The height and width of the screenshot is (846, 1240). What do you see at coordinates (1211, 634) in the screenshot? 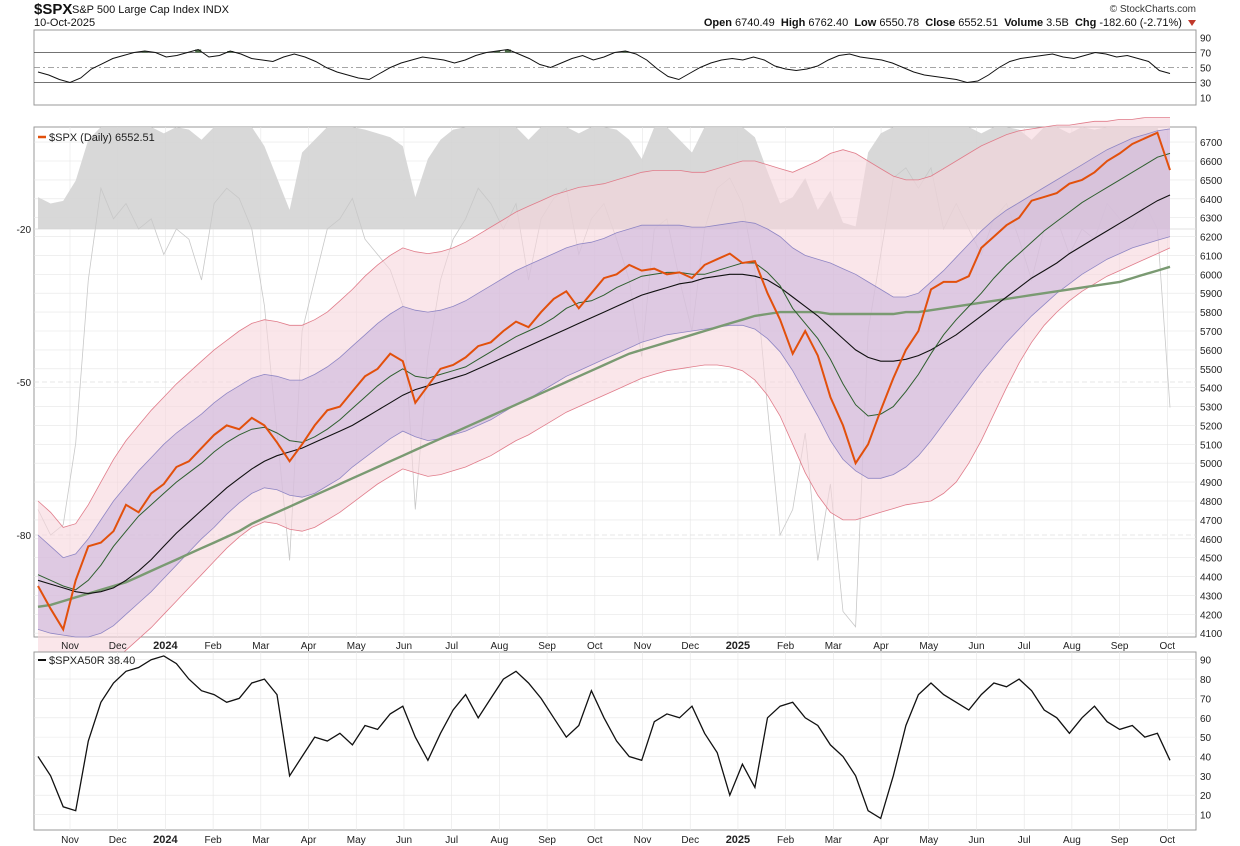
I see `price-y-tick: 4100` at bounding box center [1211, 634].